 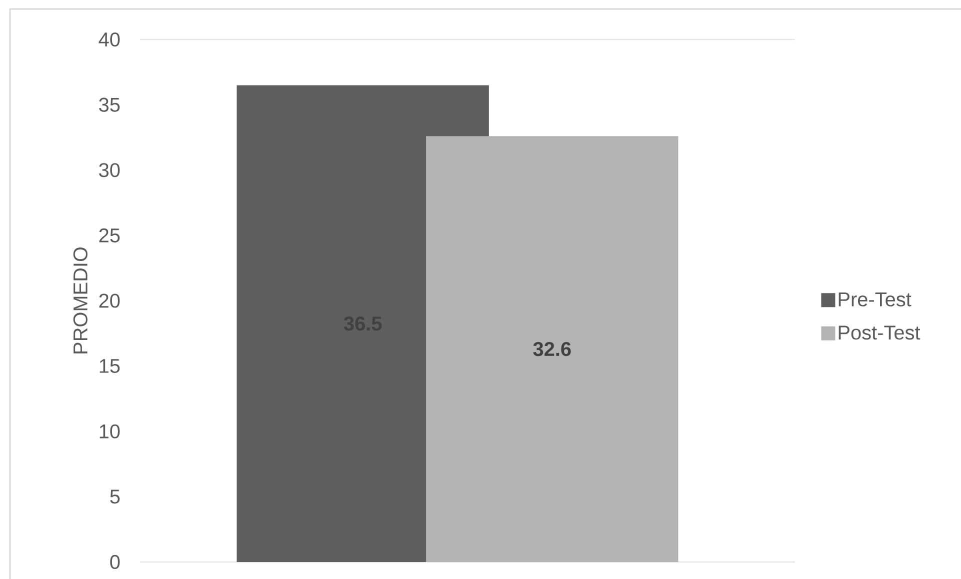 What do you see at coordinates (109, 170) in the screenshot?
I see `y-tick-label: 30` at bounding box center [109, 170].